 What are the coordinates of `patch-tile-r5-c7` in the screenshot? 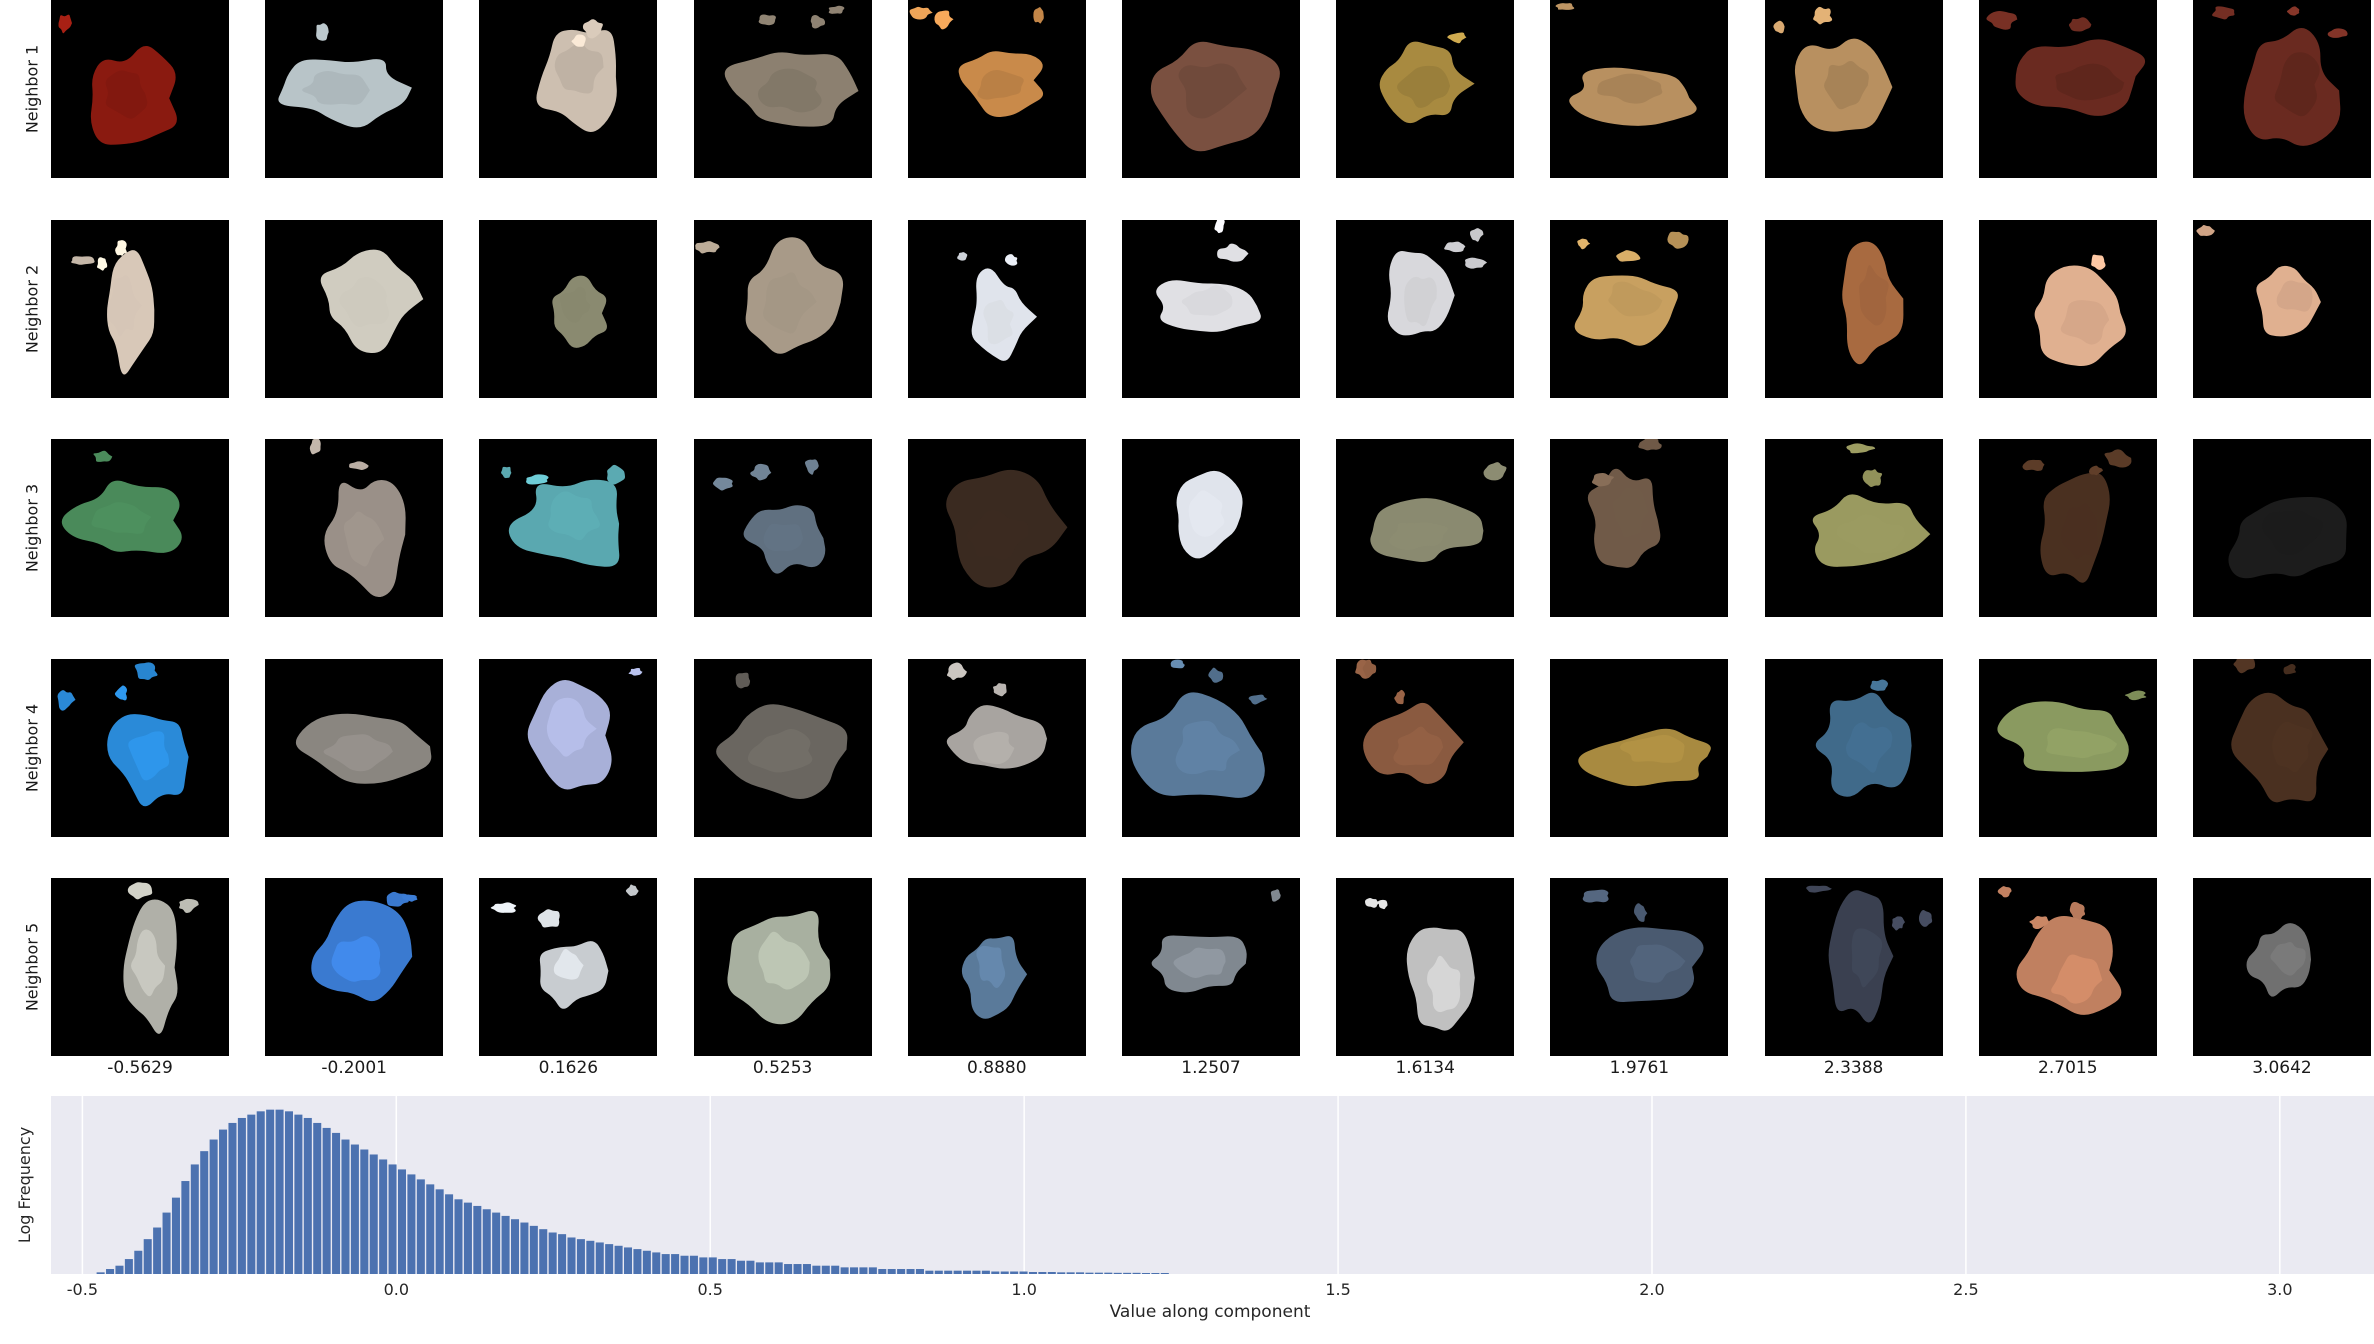 It's located at (1425, 967).